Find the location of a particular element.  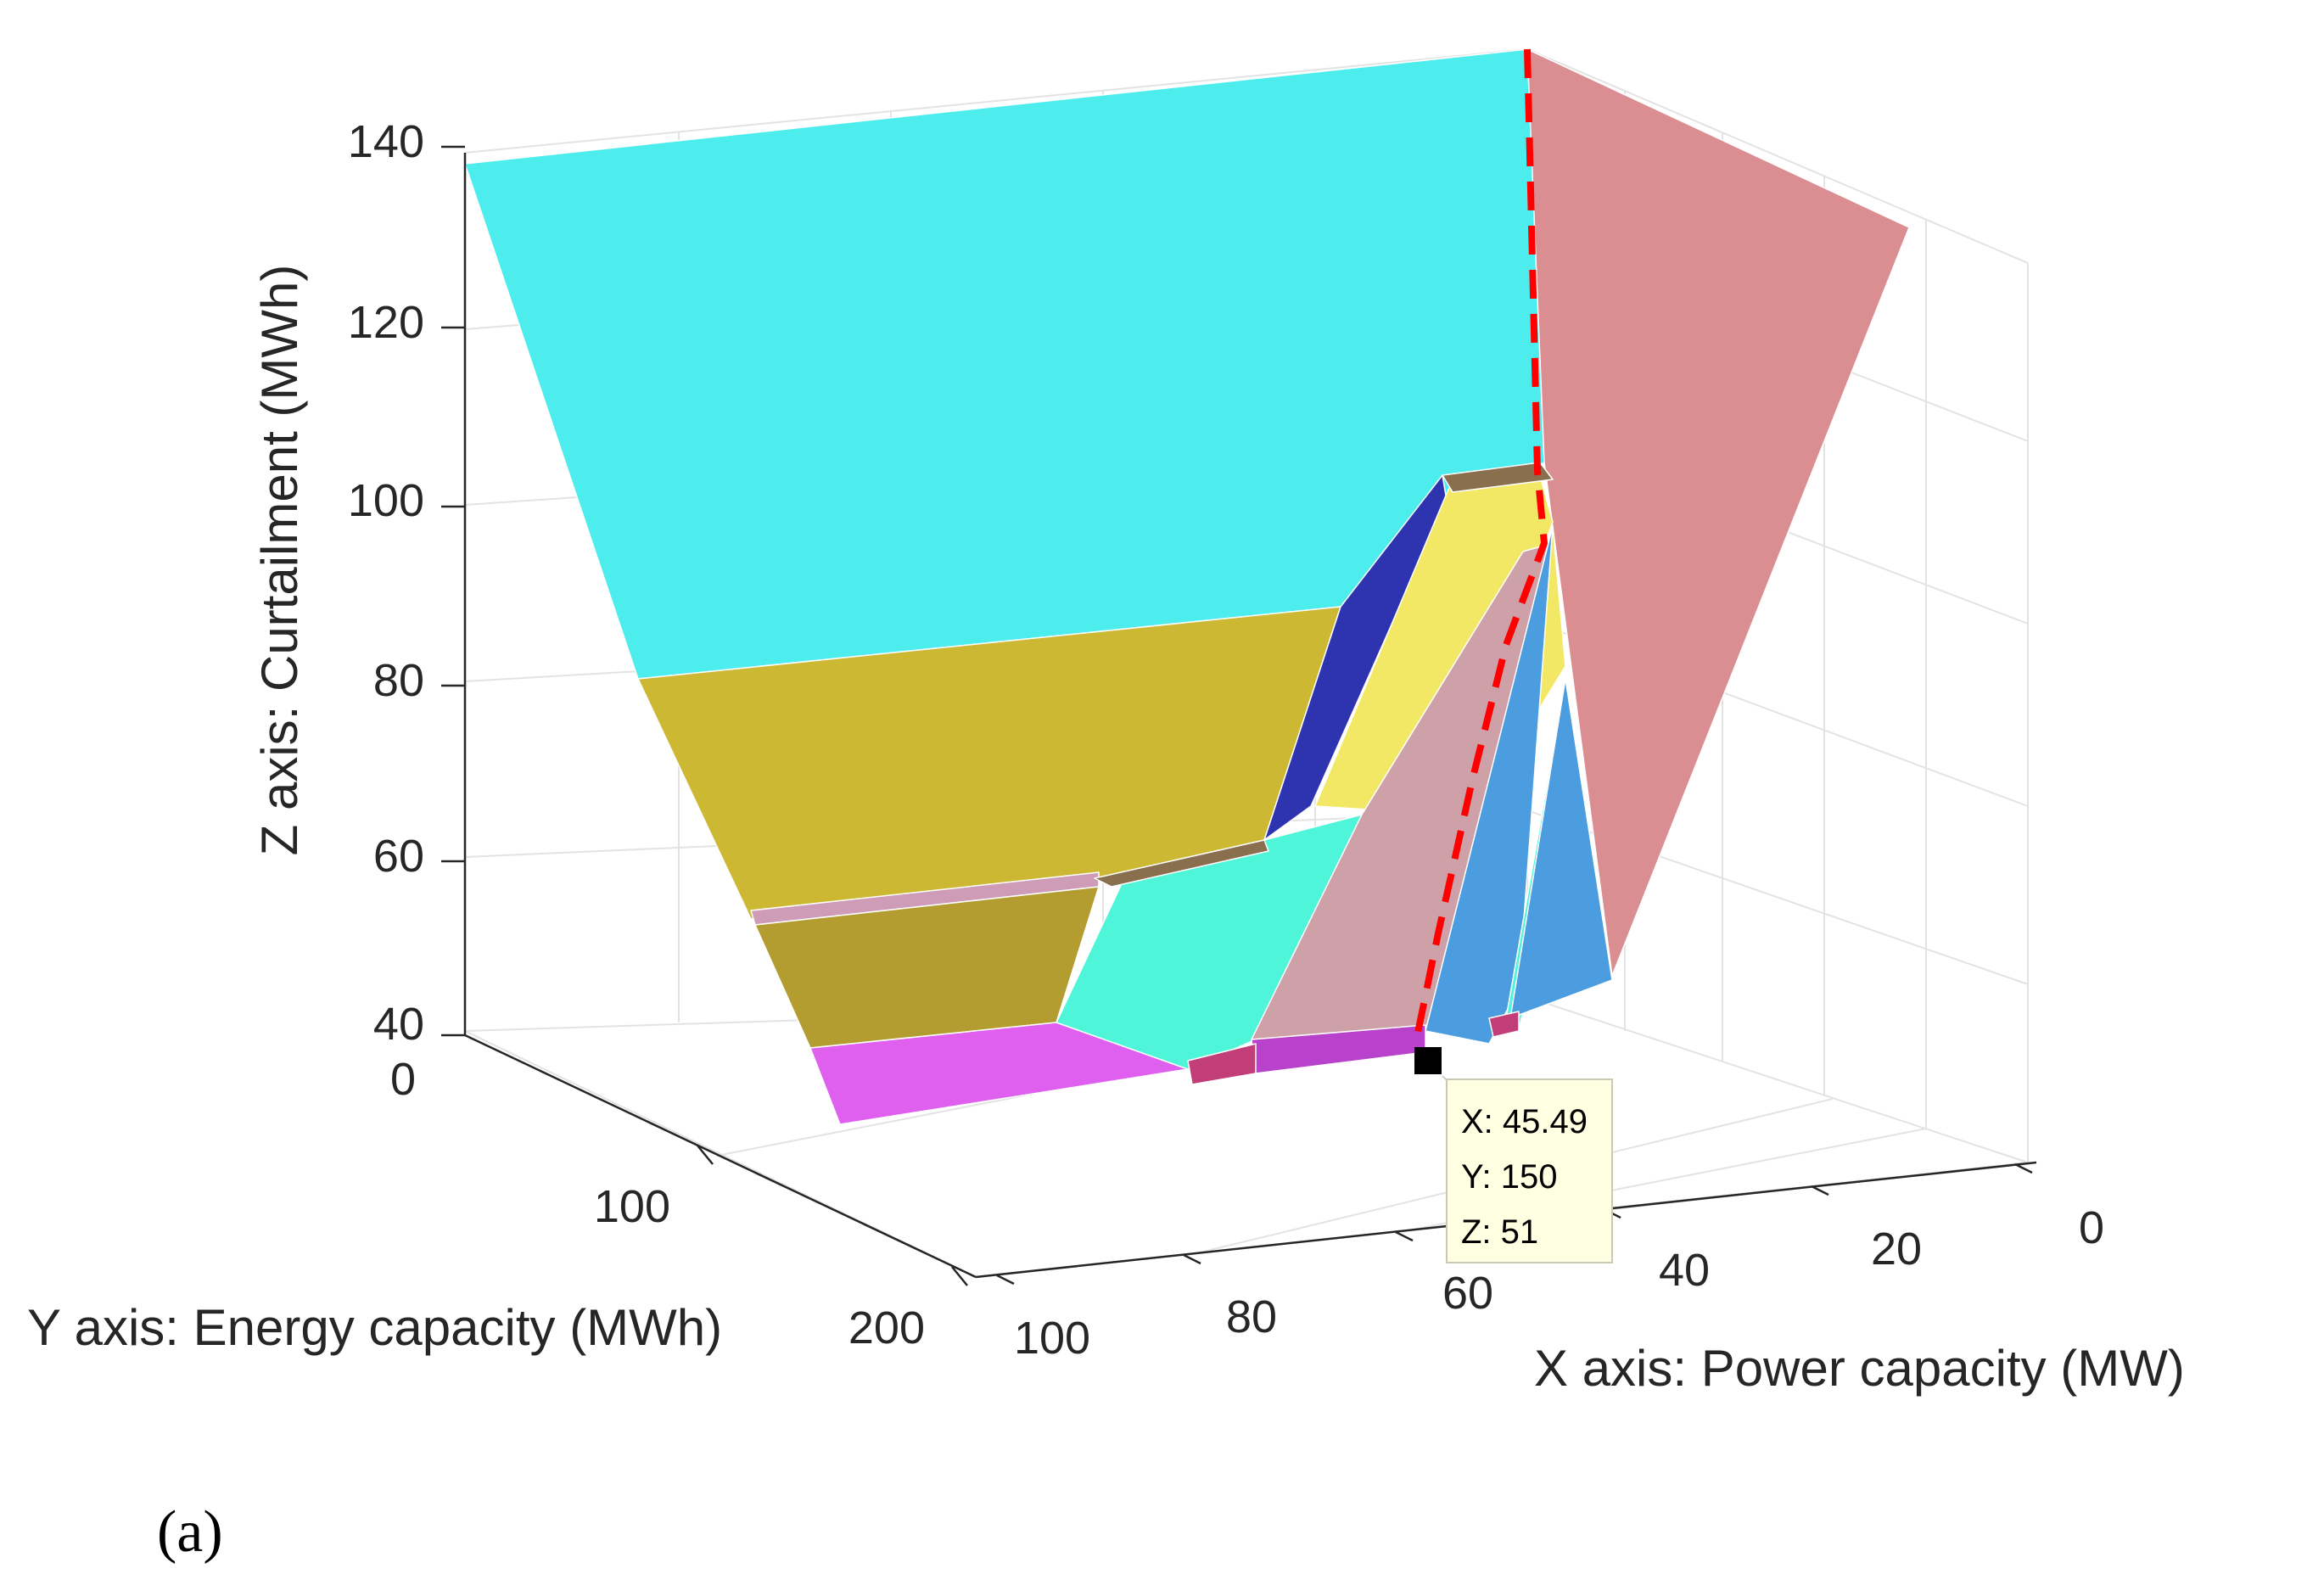

x-tick-label: 60 is located at coordinates (1468, 1293).